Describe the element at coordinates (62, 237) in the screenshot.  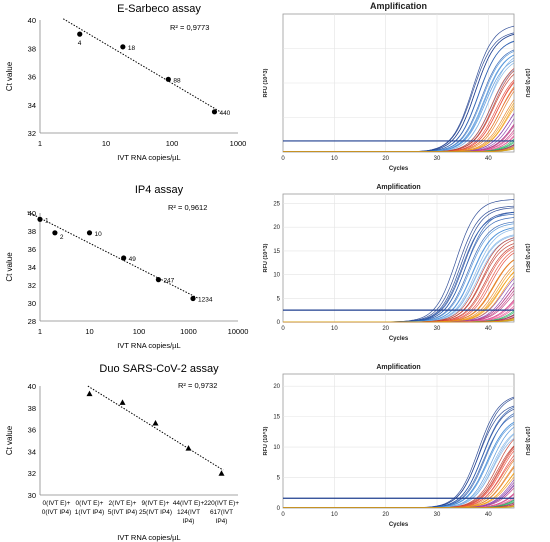
I see `point-label: 2` at that location.